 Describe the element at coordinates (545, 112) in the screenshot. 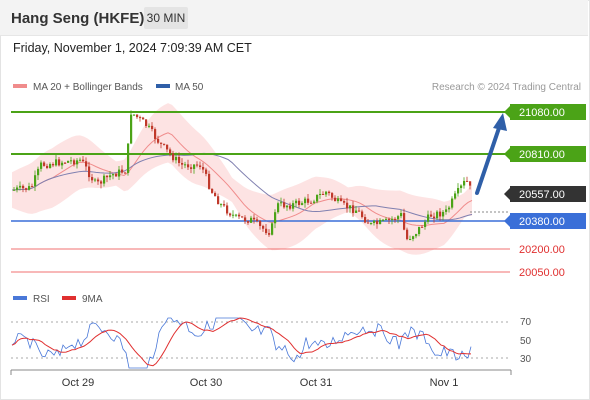

I see `level-label-21080: 21080.00` at that location.